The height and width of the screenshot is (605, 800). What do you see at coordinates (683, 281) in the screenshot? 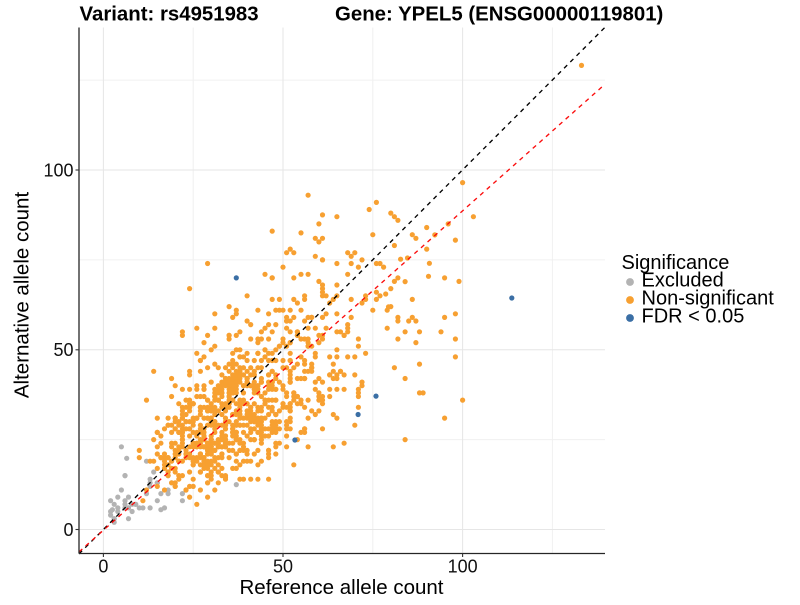
I see `svg-text: Excluded` at bounding box center [683, 281].